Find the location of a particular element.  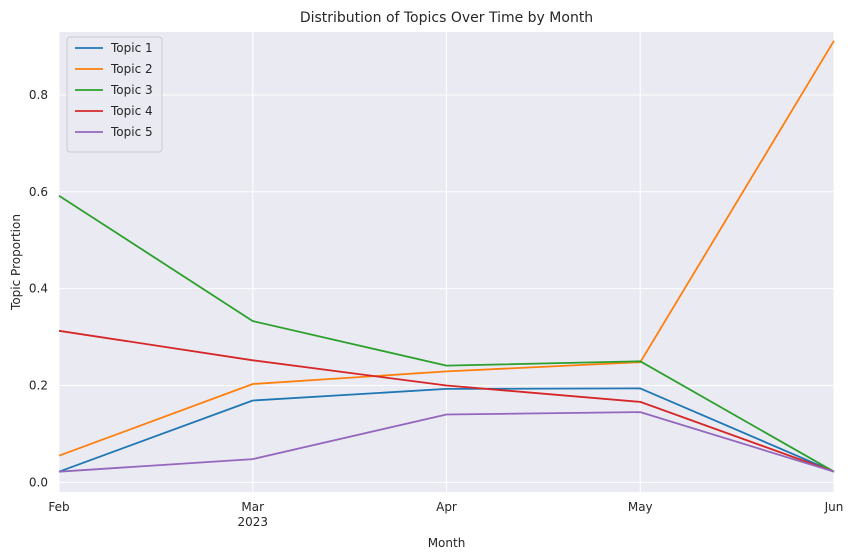

y-tick-label: 0.4 is located at coordinates (38, 289).